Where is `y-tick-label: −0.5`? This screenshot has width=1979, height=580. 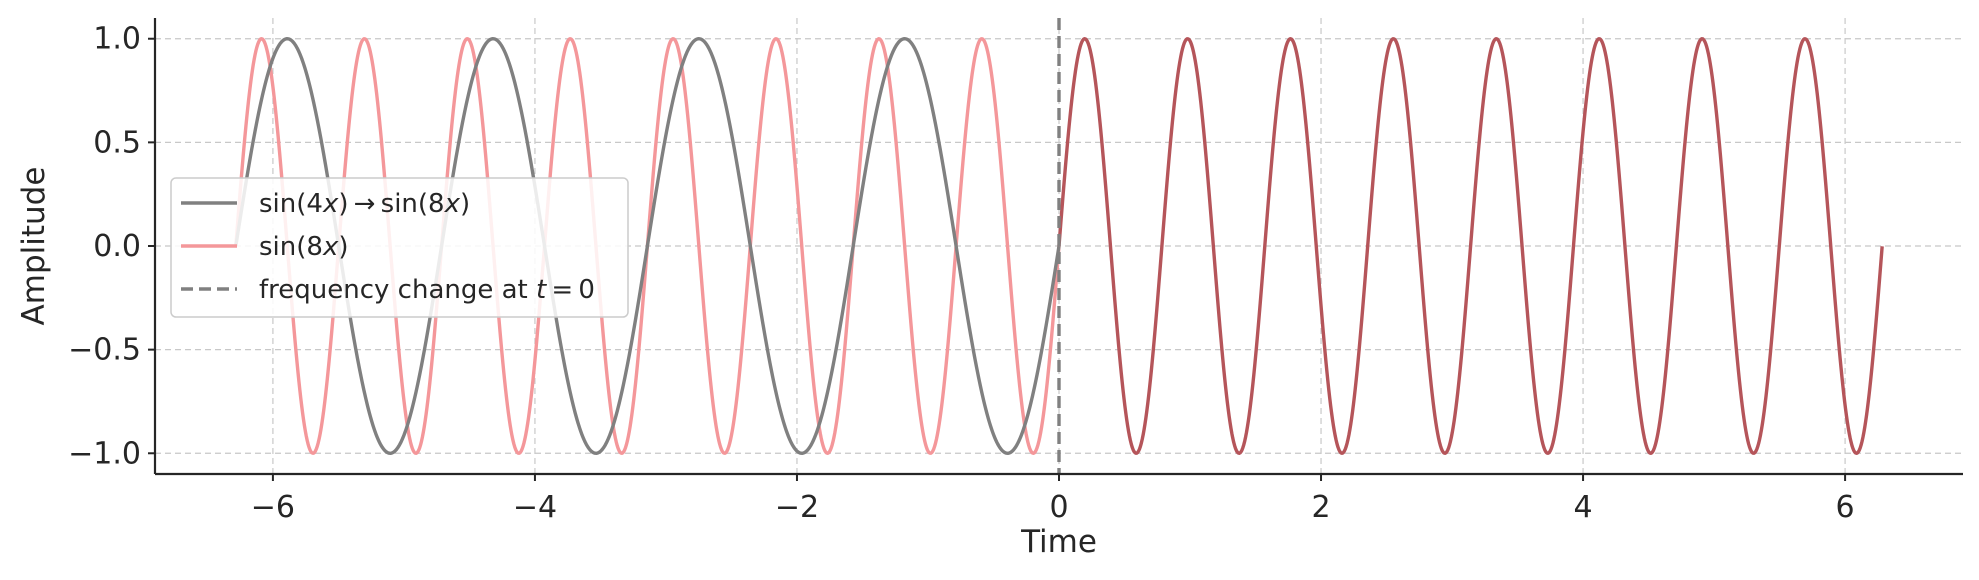
y-tick-label: −0.5 is located at coordinates (104, 350).